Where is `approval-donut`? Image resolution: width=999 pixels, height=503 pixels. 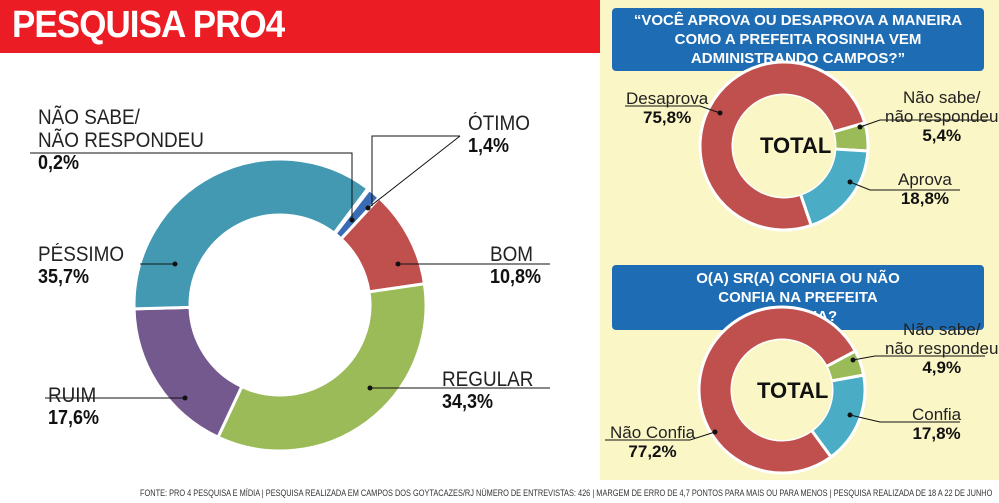 approval-donut is located at coordinates (784, 146).